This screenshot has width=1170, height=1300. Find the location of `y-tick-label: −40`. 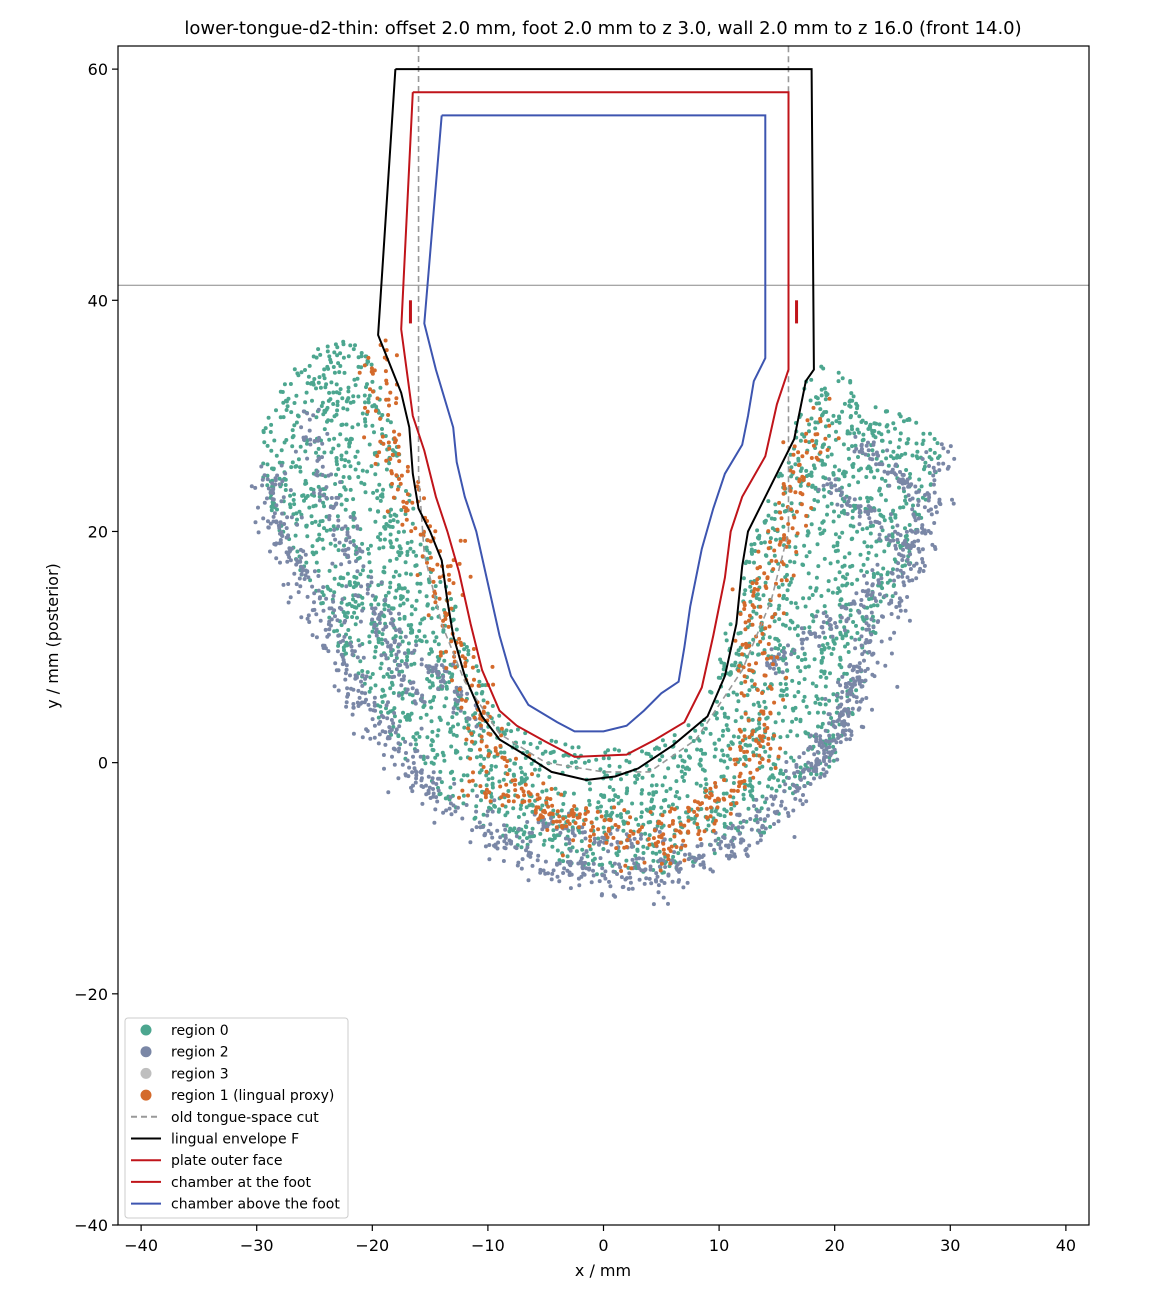

y-tick-label: −40 is located at coordinates (91, 1225).